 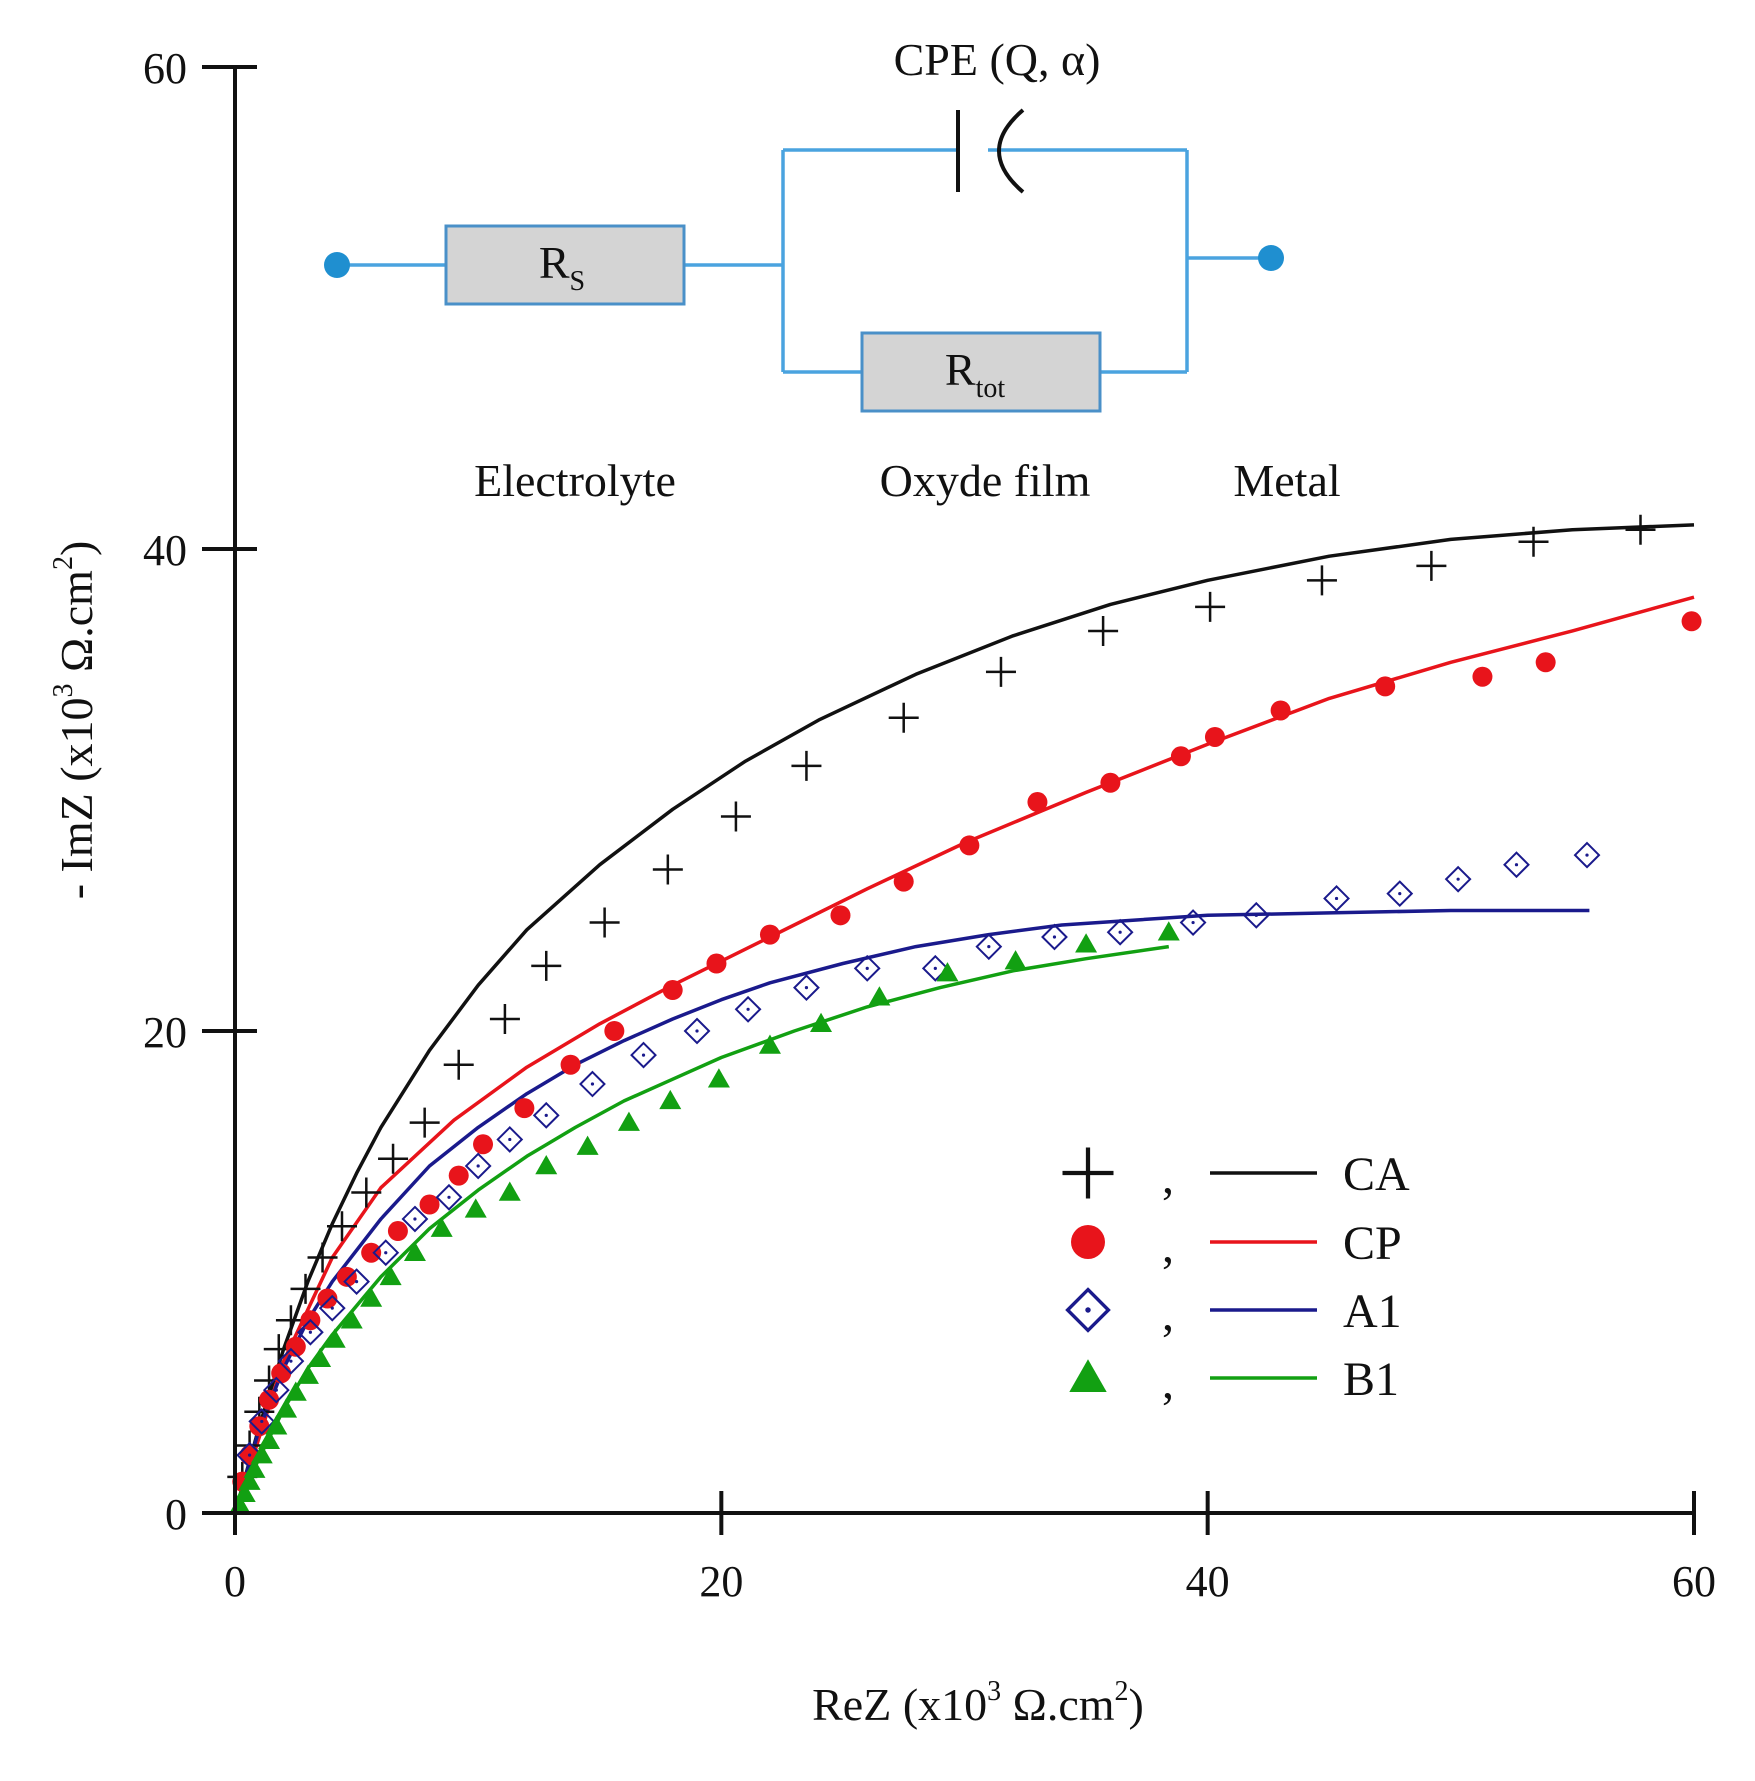 What do you see at coordinates (176, 1514) in the screenshot?
I see `y-tick-label: 0` at bounding box center [176, 1514].